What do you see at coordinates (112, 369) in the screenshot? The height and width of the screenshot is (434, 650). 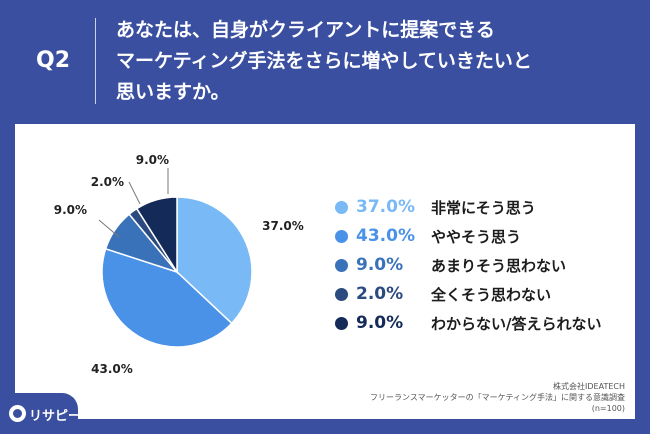 I see `slice-value-label-2: 43.0%` at bounding box center [112, 369].